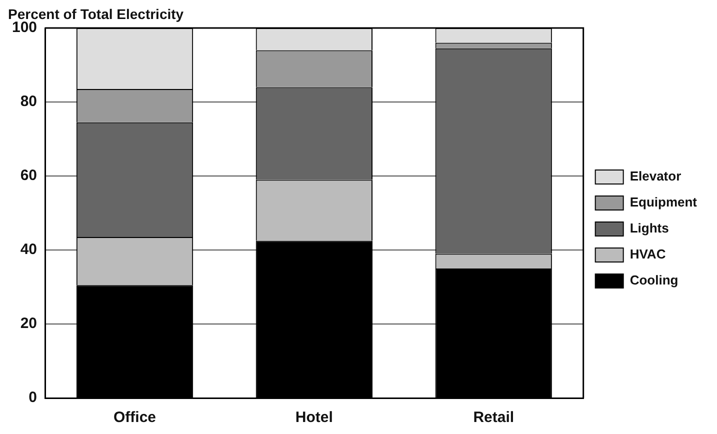 Image resolution: width=717 pixels, height=434 pixels. Describe the element at coordinates (649, 228) in the screenshot. I see `legend-label: Lights` at that location.